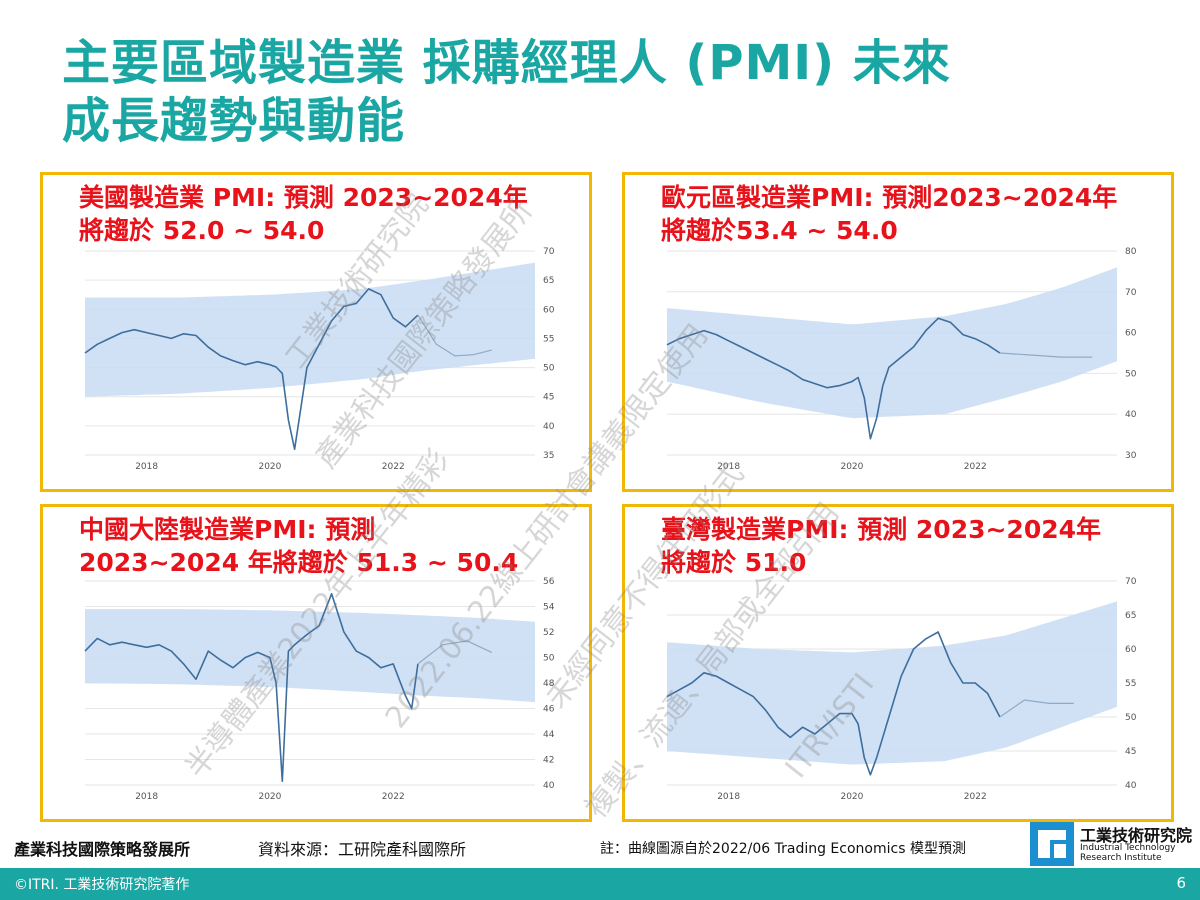 Image resolution: width=1200 pixels, height=900 pixels. What do you see at coordinates (1121, 858) in the screenshot?
I see `logo-english-line-2: Research Institute` at bounding box center [1121, 858].